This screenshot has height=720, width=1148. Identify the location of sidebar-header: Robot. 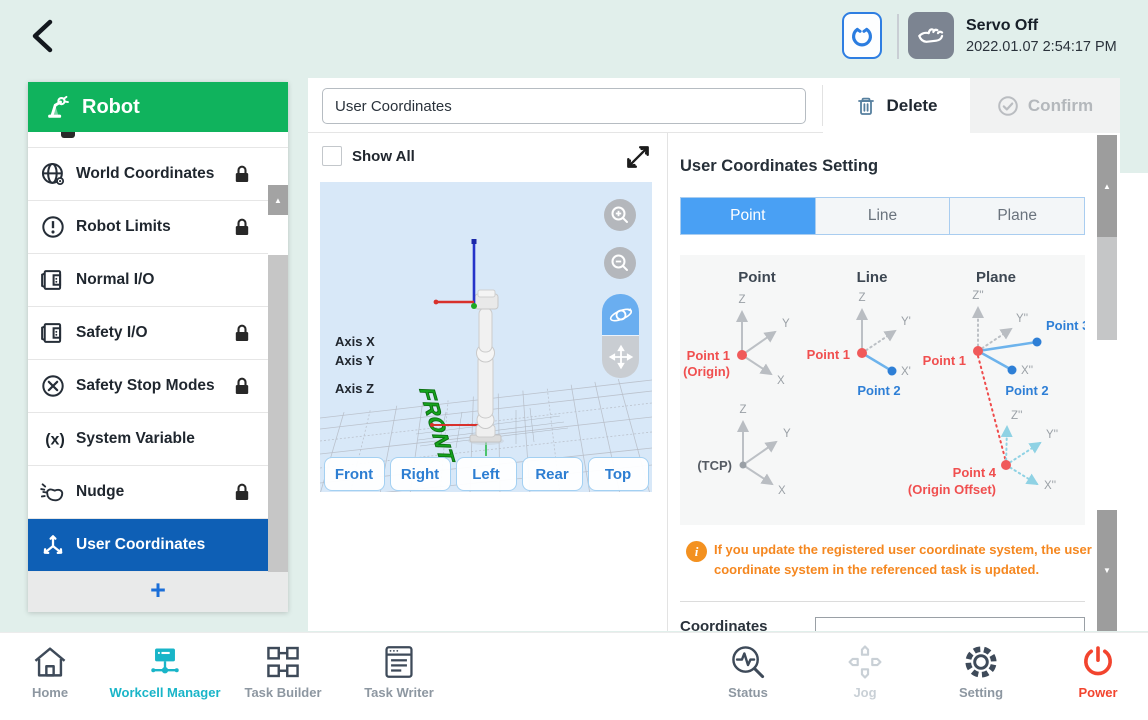
(158, 107).